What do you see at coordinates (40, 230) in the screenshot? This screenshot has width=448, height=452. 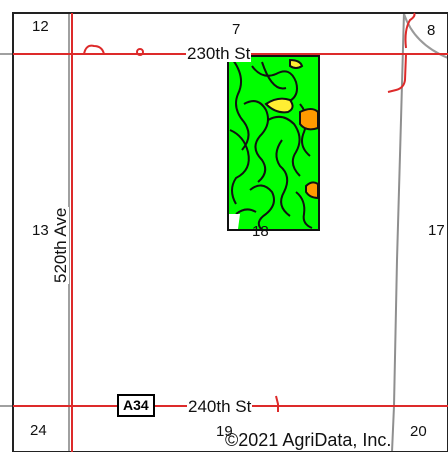 I see `section-number: 13` at bounding box center [40, 230].